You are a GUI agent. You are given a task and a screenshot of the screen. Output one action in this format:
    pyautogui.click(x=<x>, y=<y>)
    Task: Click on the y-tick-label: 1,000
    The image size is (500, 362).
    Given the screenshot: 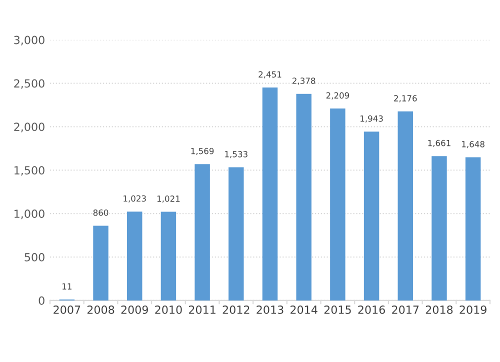 What is the action you would take?
    pyautogui.click(x=29, y=215)
    